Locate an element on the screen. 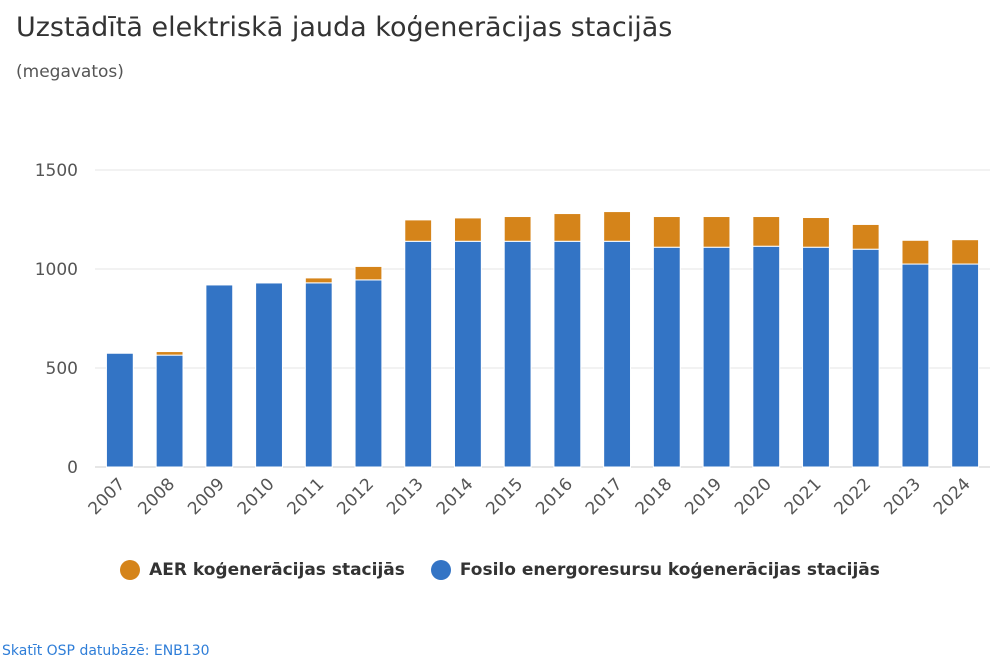  x-tick-label: 2017 is located at coordinates (604, 496).